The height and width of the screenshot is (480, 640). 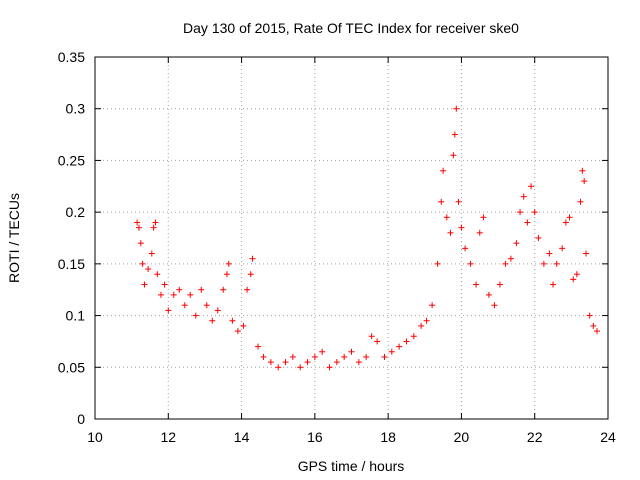 What do you see at coordinates (535, 437) in the screenshot?
I see `x-tick-label: 22` at bounding box center [535, 437].